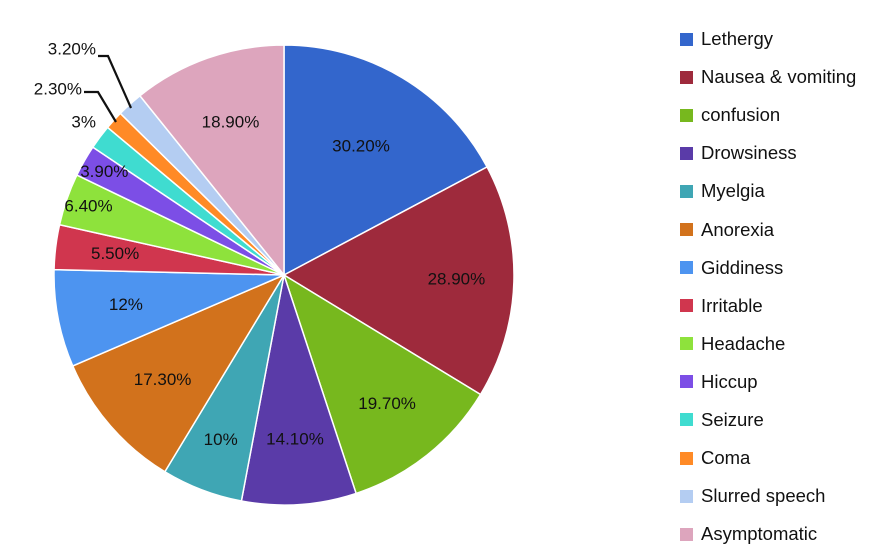 This screenshot has width=880, height=553. What do you see at coordinates (72, 48) in the screenshot?
I see `data-label-slurred-speech: 3.20%` at bounding box center [72, 48].